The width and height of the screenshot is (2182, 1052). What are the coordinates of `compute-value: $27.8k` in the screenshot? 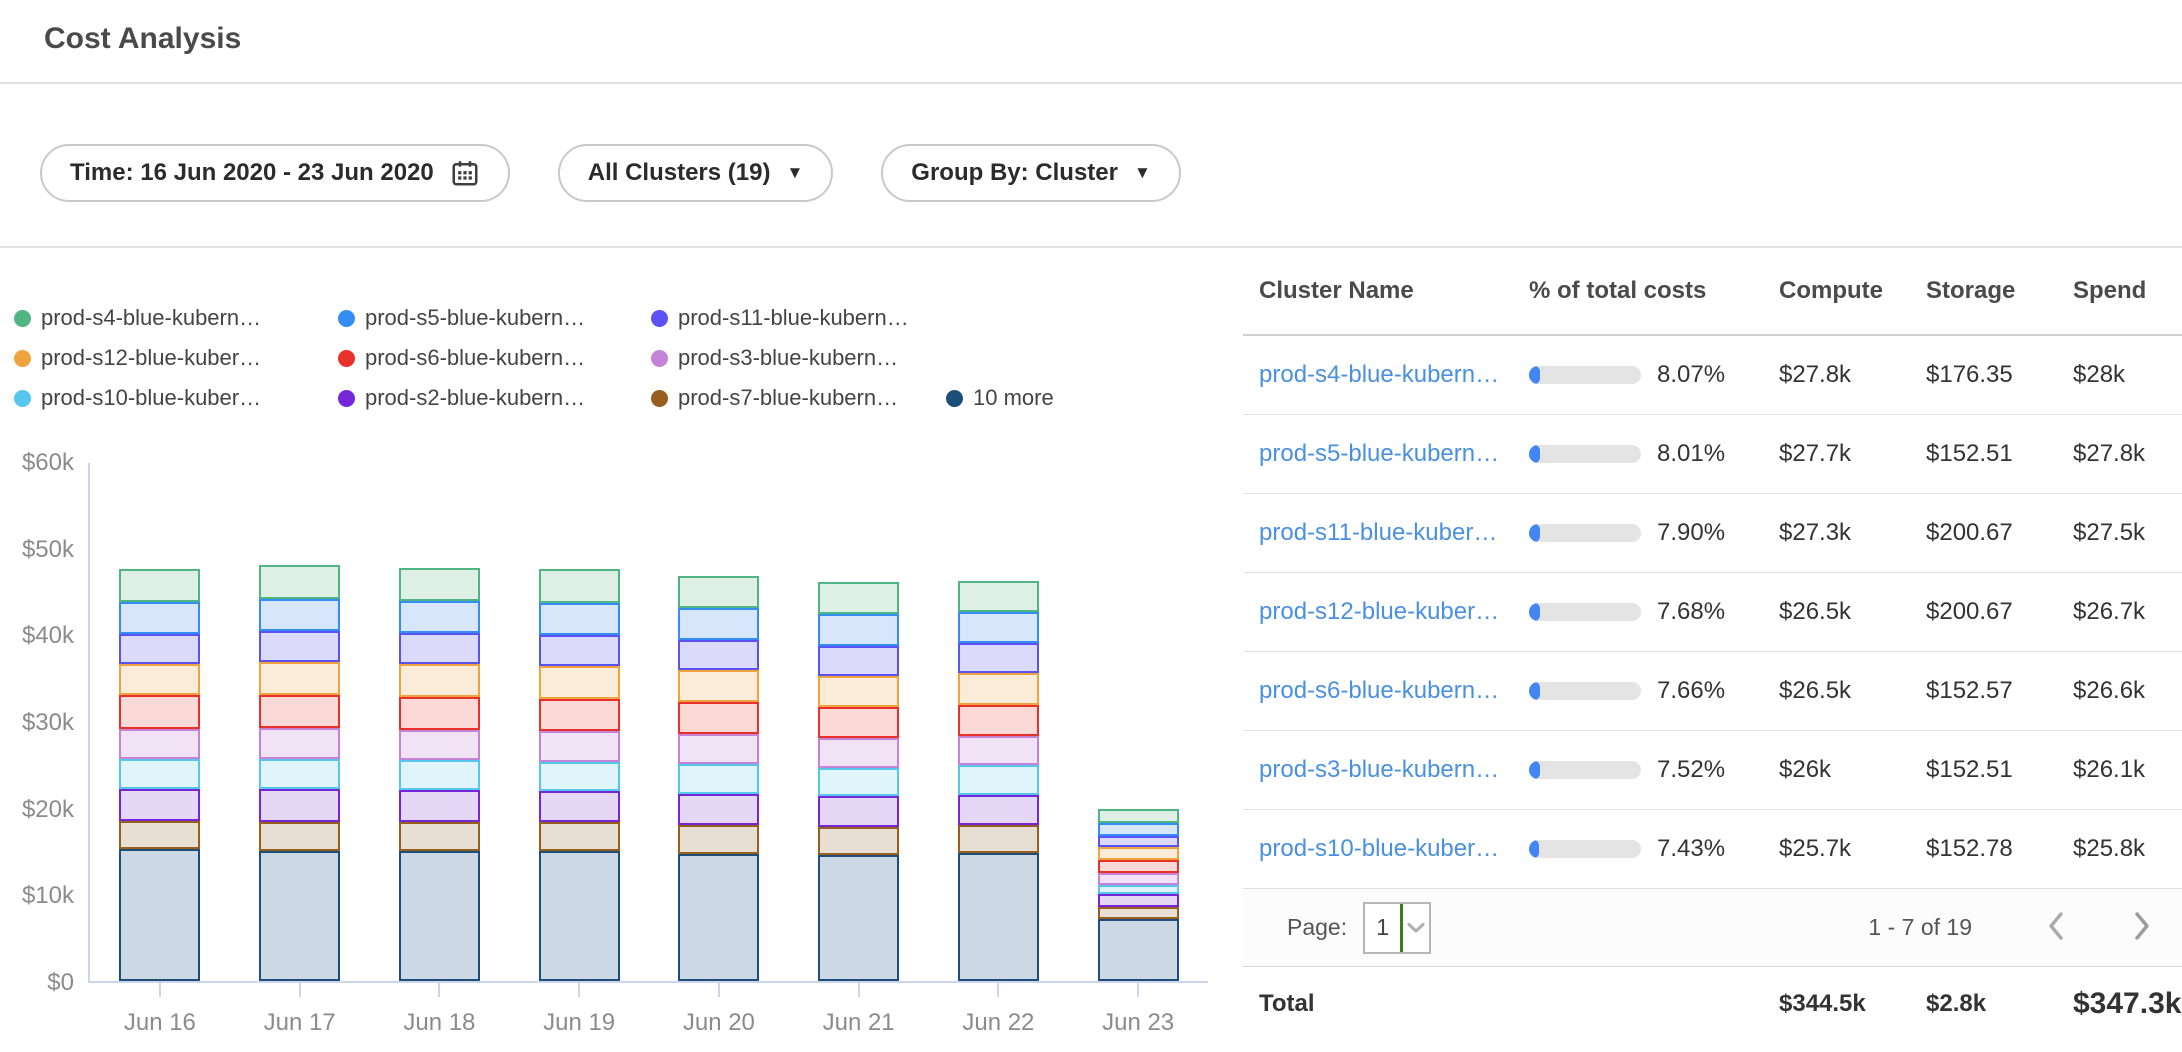 It's located at (1815, 374).